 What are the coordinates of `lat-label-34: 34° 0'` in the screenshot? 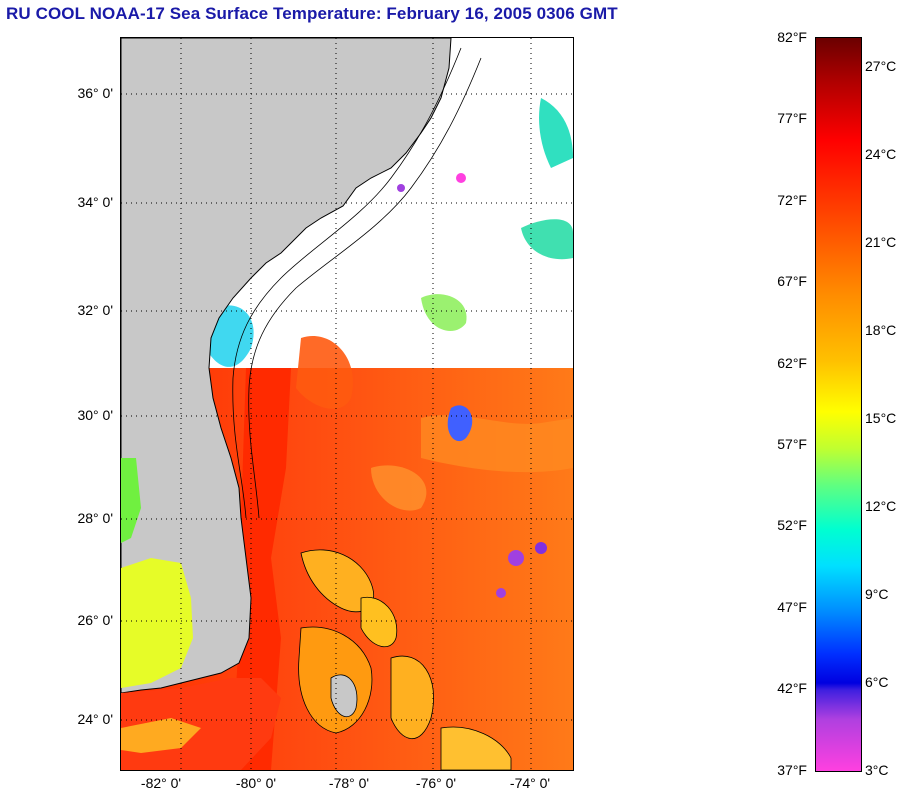 It's located at (95, 202).